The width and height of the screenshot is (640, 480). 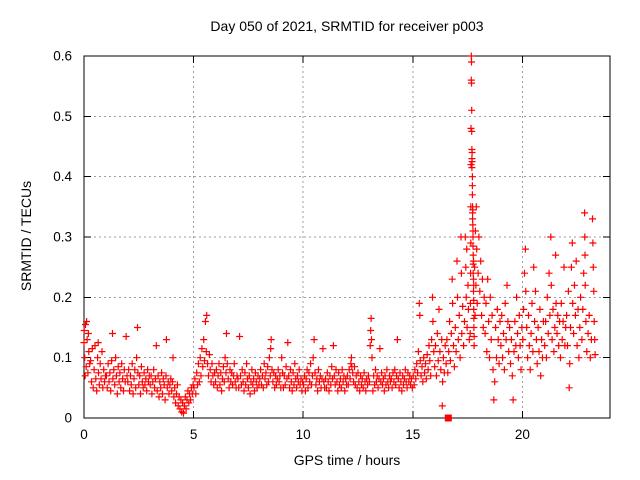 I want to click on y-tick-label: 0.3, so click(x=62, y=237).